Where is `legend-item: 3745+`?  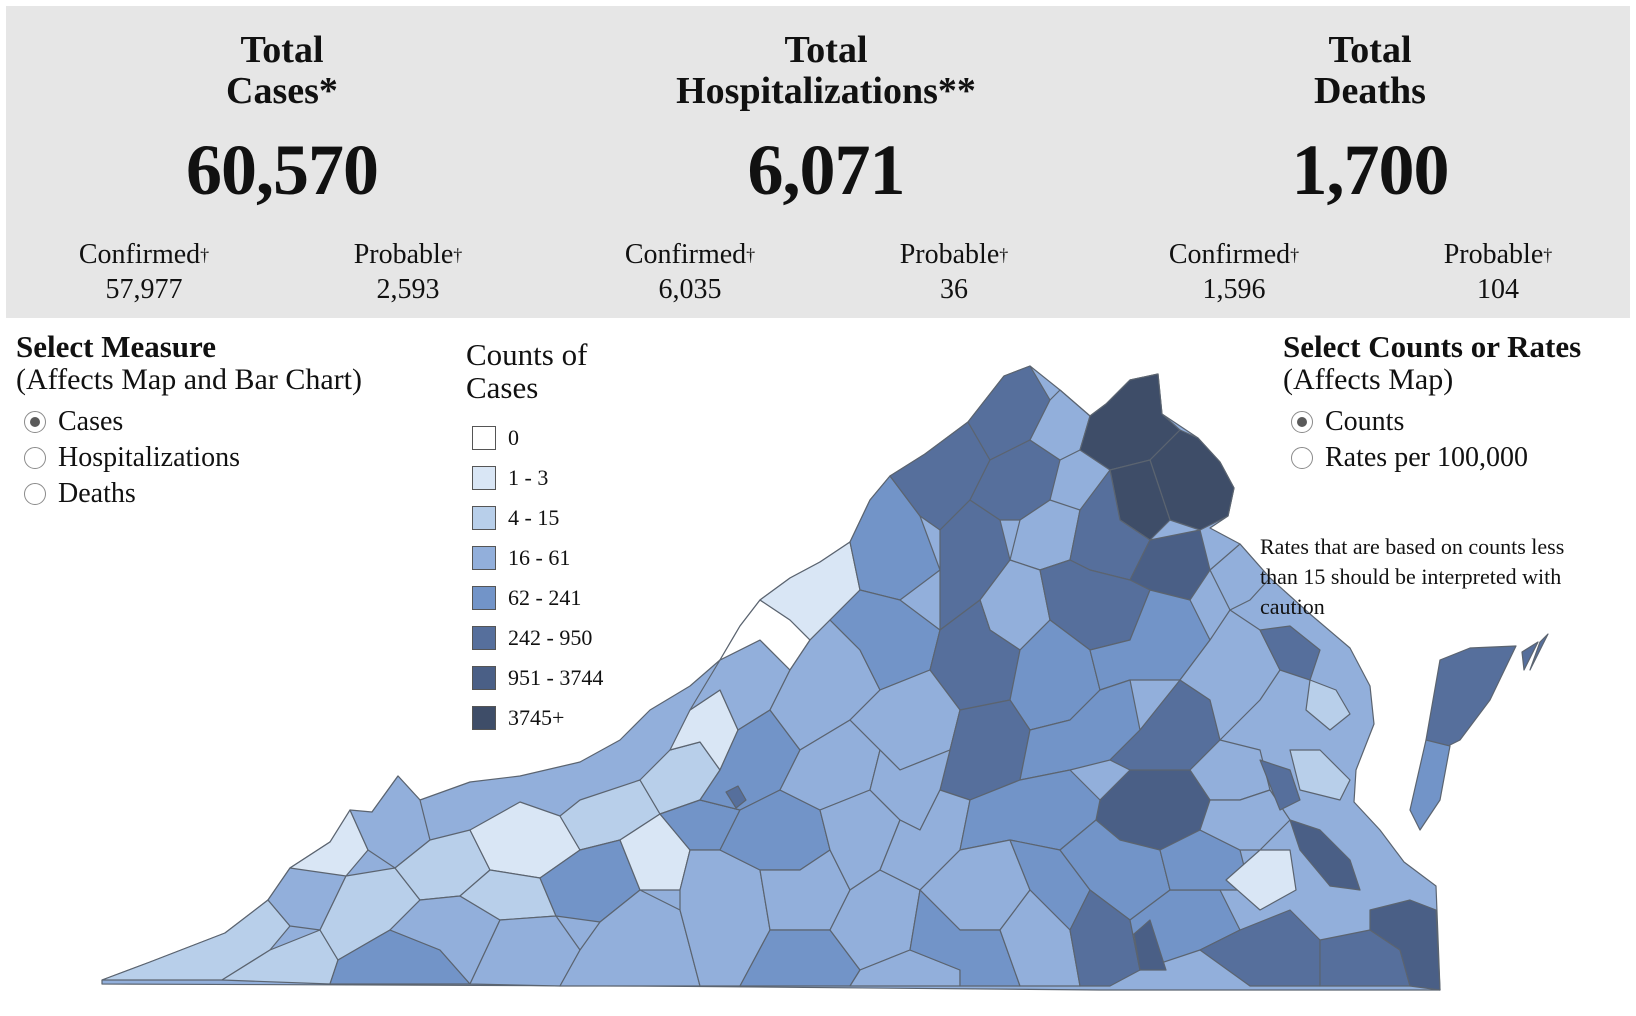
legend-item: 3745+ is located at coordinates (534, 718).